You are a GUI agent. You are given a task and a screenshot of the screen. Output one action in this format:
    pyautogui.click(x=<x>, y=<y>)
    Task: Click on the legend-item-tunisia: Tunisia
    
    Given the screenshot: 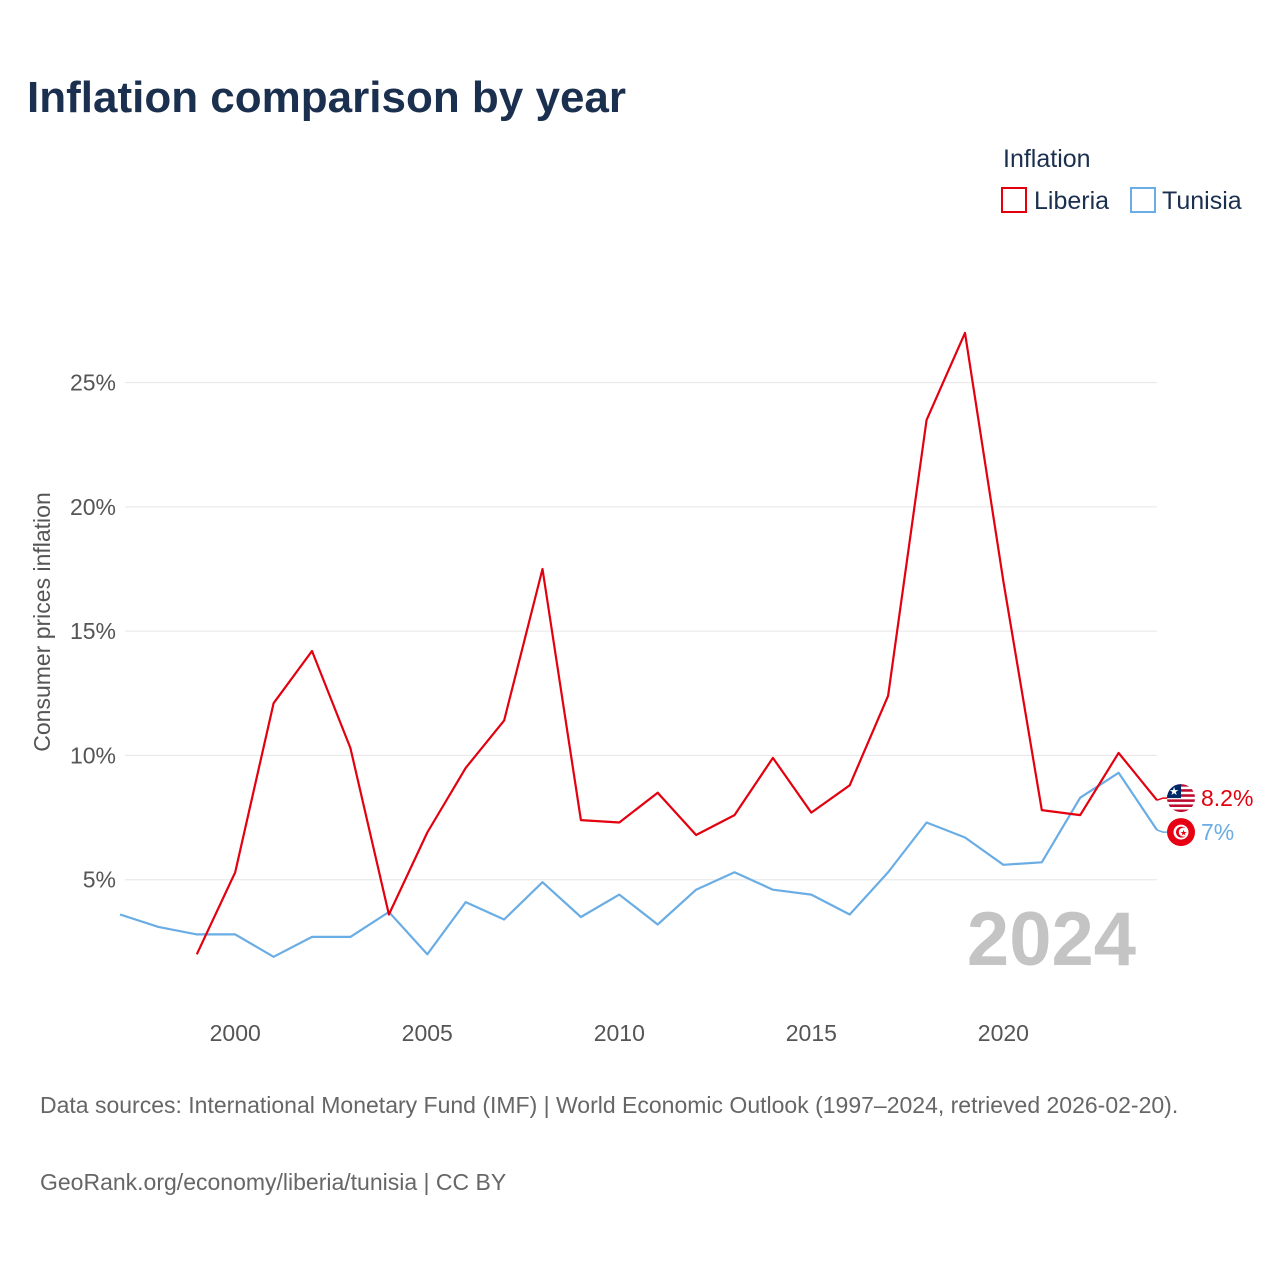 What is the action you would take?
    pyautogui.click(x=1186, y=201)
    